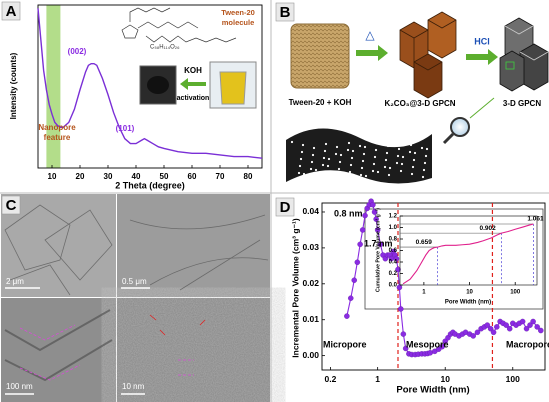 Image resolution: width=549 pixels, height=402 pixels. Describe the element at coordinates (424, 293) in the screenshot. I see `x-tick-label: 1` at that location.